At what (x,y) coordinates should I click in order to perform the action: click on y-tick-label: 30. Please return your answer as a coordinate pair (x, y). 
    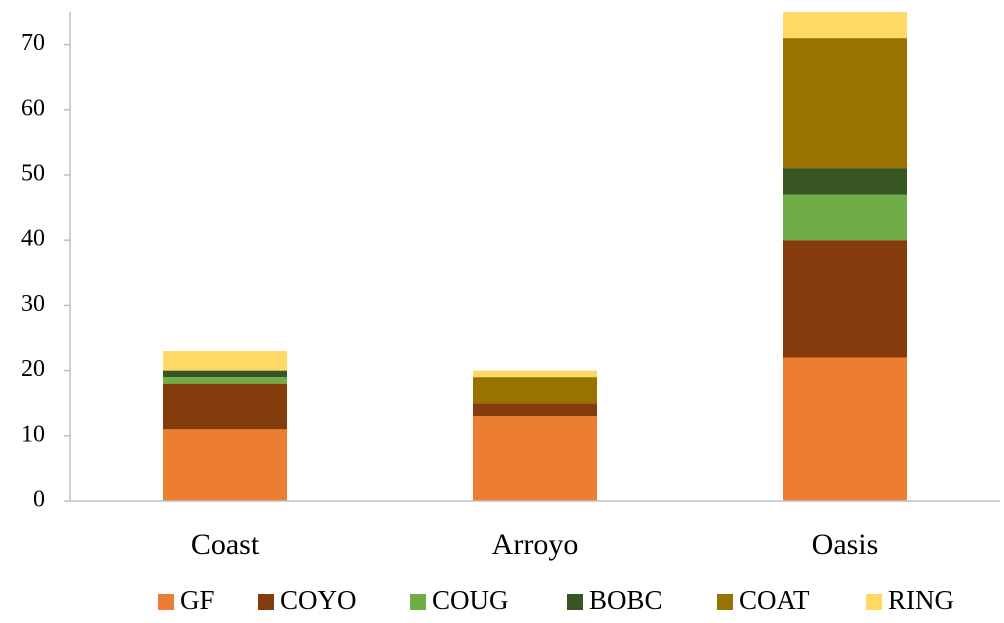
    Looking at the image, I should click on (33, 304).